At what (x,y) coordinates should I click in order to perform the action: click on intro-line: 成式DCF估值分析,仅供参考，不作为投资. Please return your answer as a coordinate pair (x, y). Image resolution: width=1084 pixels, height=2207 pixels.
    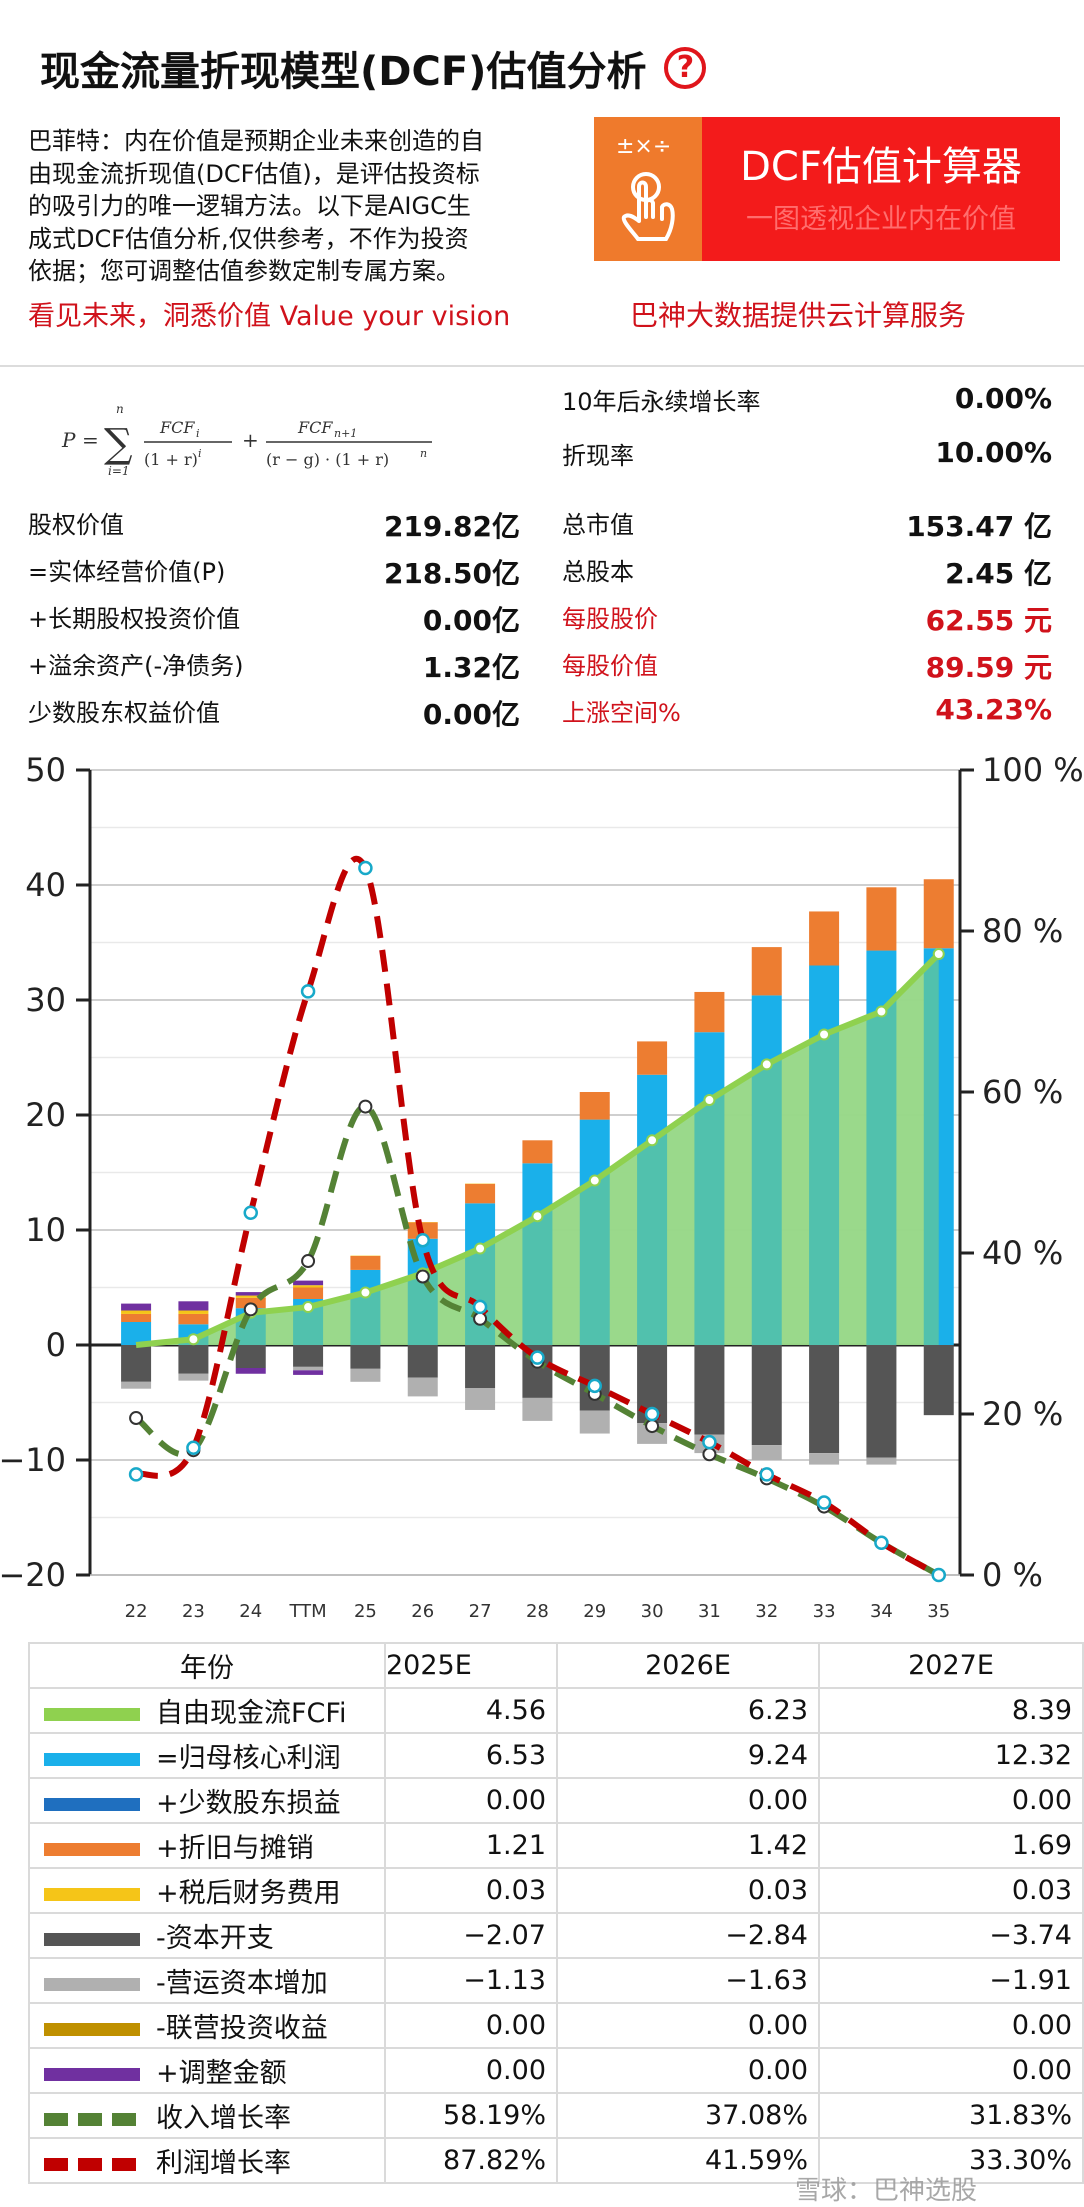
    Looking at the image, I should click on (248, 238).